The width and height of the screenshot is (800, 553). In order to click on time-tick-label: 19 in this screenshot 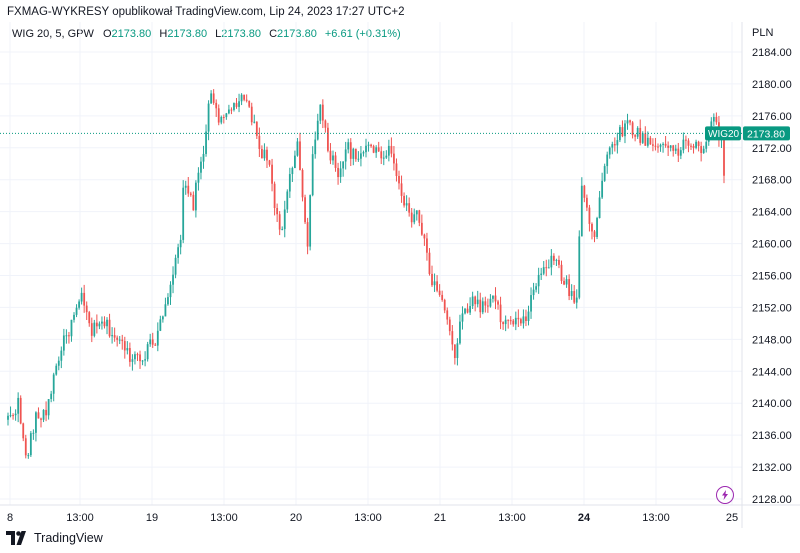, I will do `click(152, 518)`.